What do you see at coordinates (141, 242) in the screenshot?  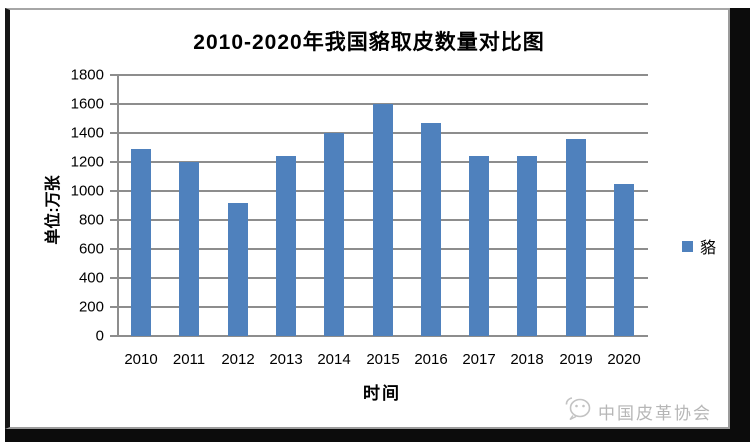 I see `bar-2010` at bounding box center [141, 242].